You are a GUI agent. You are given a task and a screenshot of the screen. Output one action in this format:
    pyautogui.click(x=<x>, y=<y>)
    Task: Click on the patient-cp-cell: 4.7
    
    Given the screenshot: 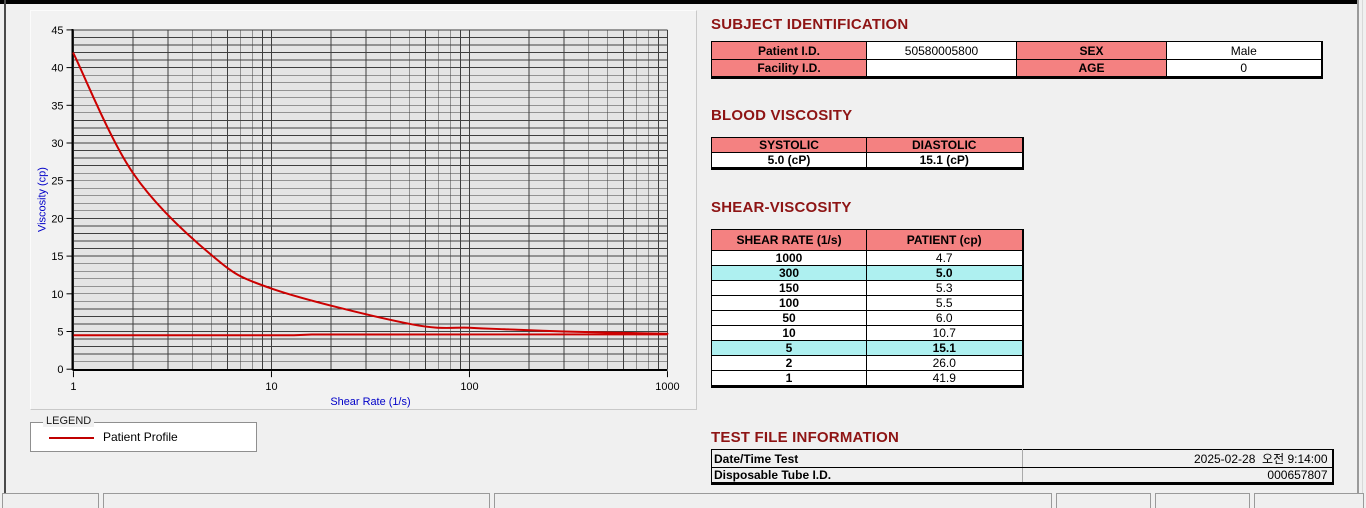 What is the action you would take?
    pyautogui.click(x=944, y=258)
    